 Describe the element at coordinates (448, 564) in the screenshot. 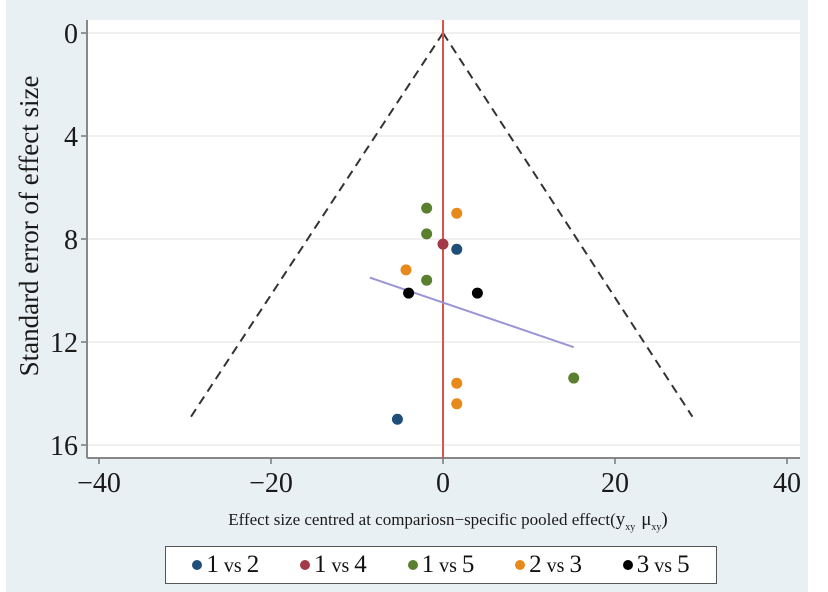

I see `legend-label: 1 vs 5` at that location.